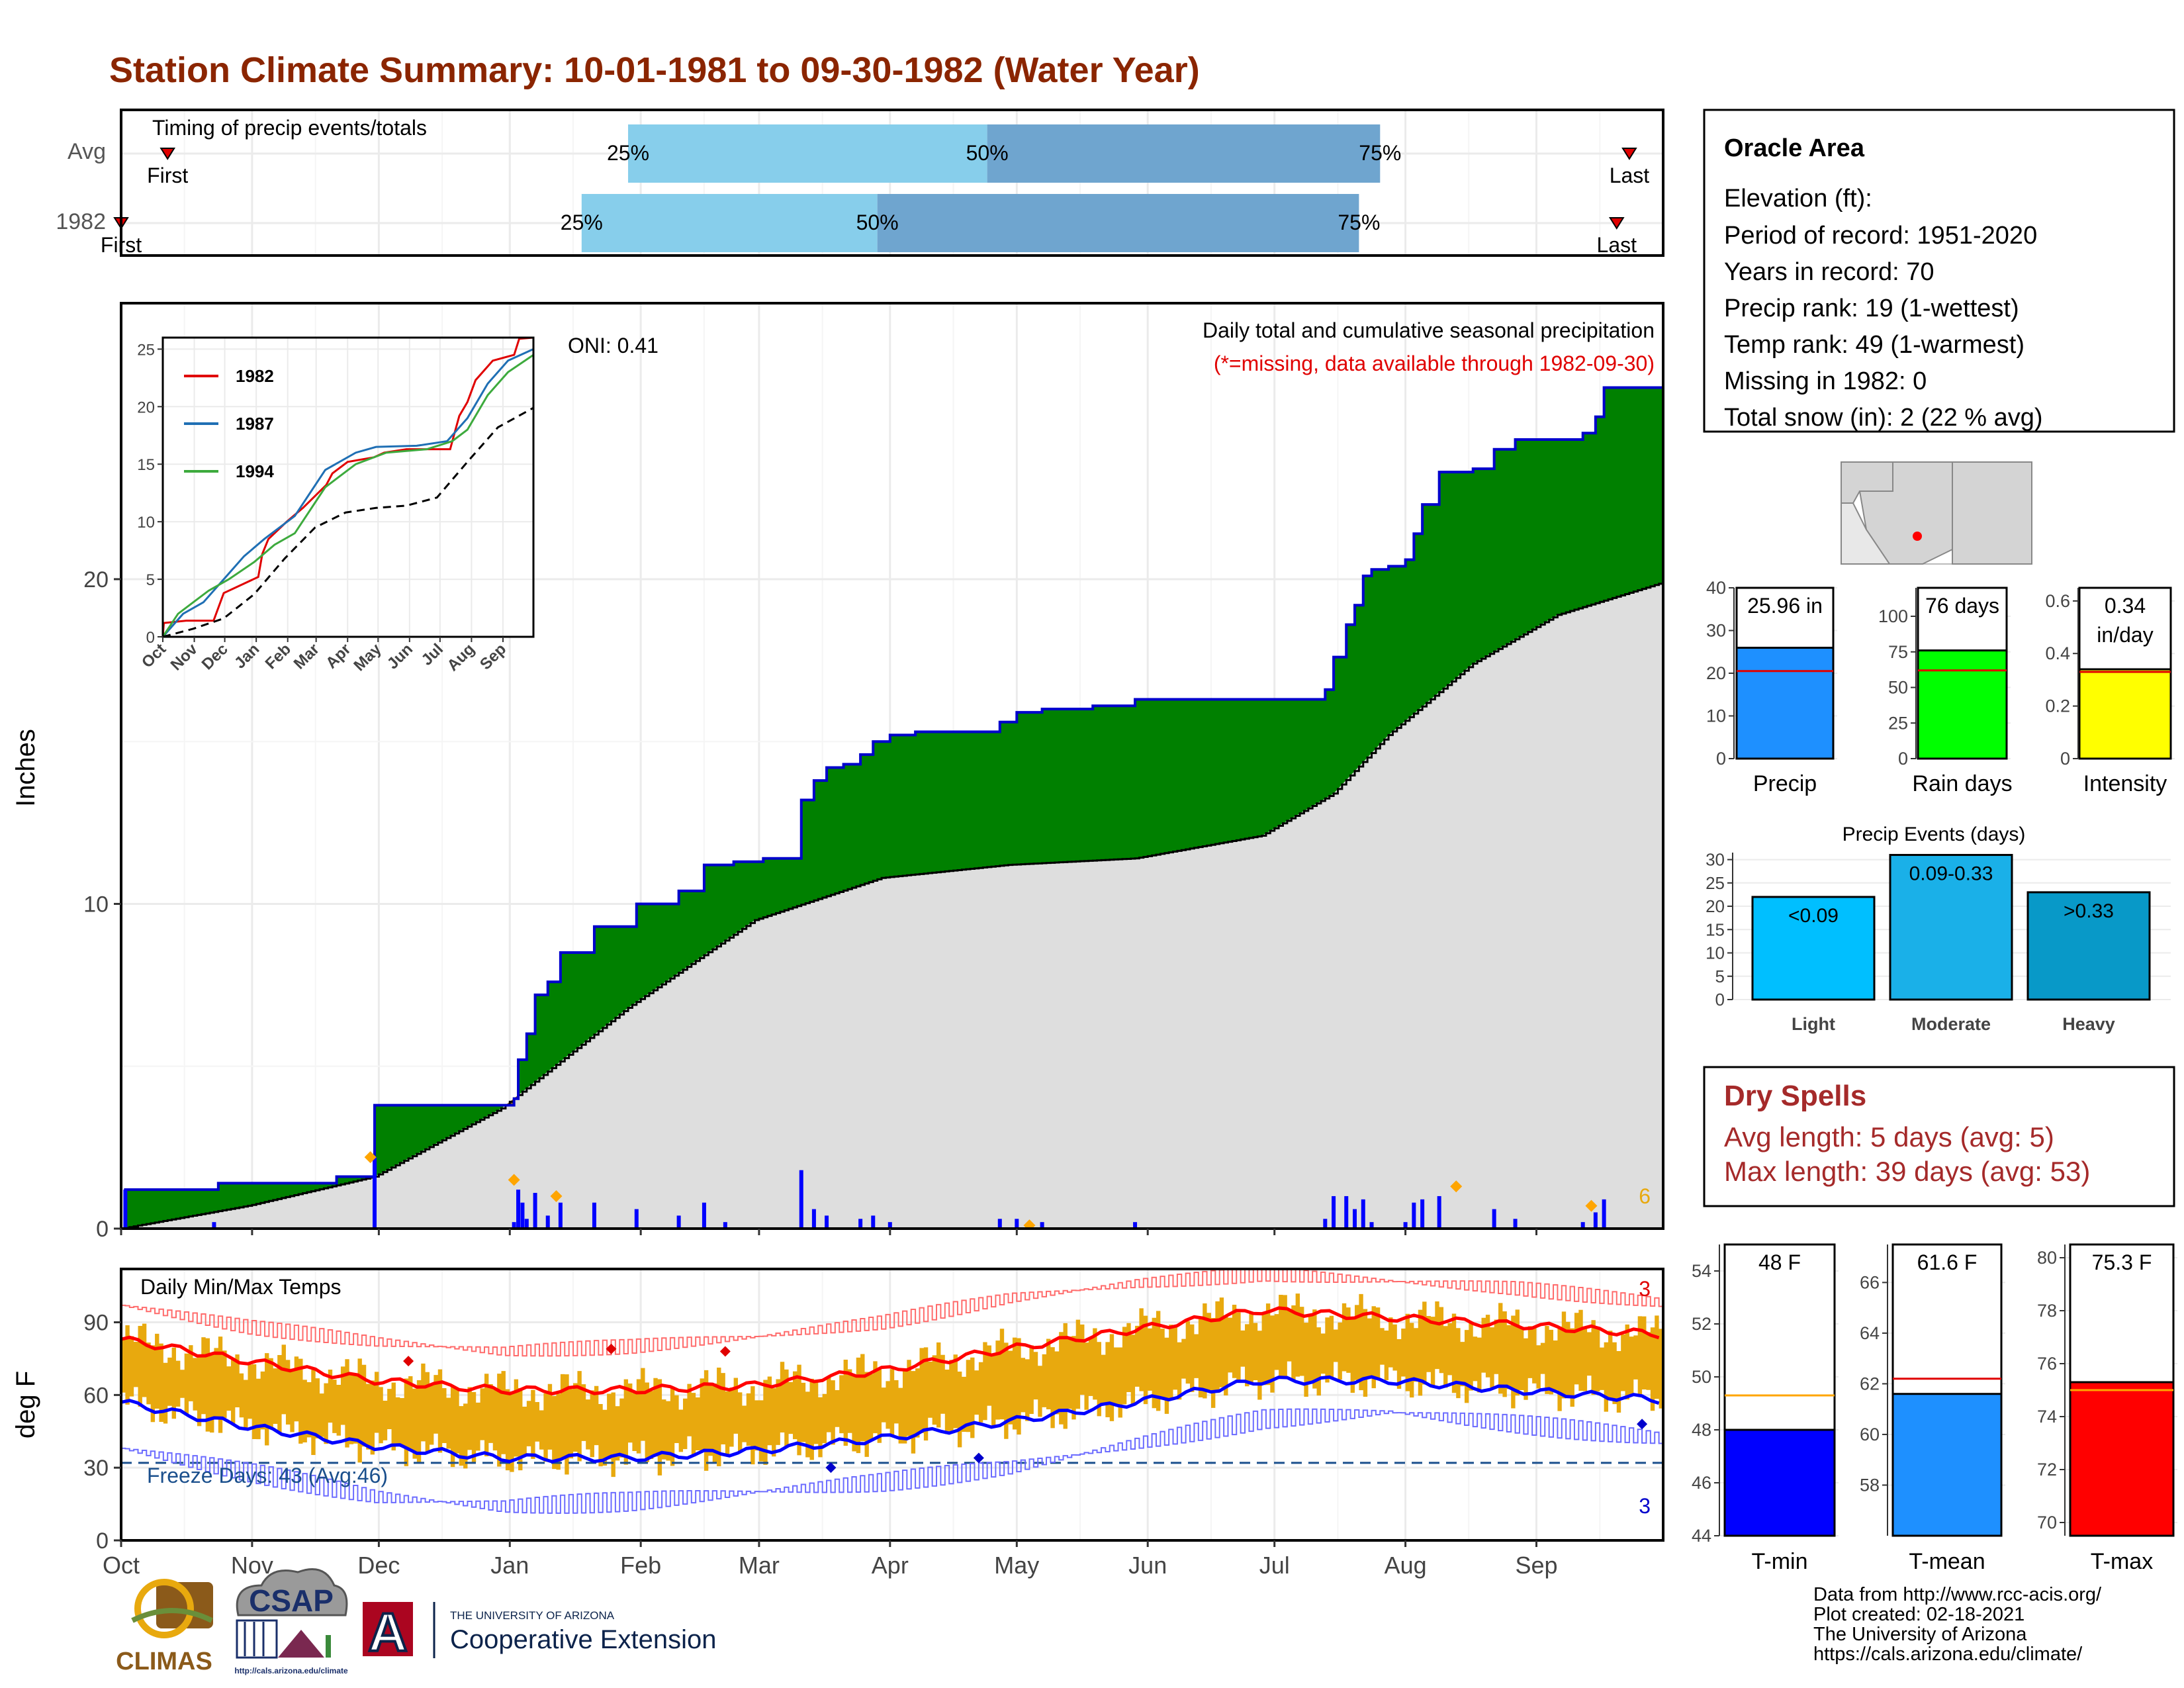 The image size is (2184, 1688). Describe the element at coordinates (1948, 1262) in the screenshot. I see `temp-mean-t-mean-value-label: 61.6 F` at that location.